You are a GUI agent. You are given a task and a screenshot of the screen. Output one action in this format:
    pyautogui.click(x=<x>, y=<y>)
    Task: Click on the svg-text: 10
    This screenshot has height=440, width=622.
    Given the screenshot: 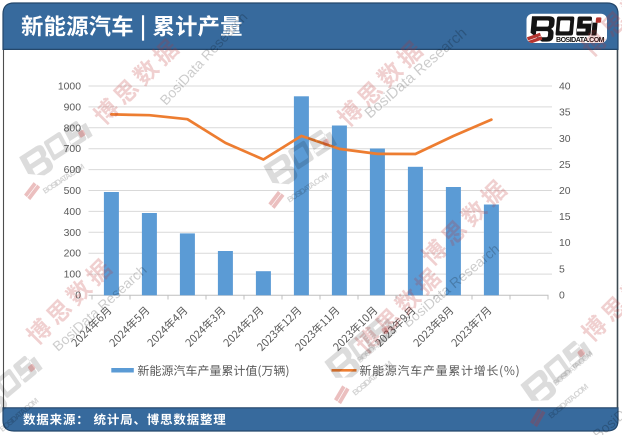 What is the action you would take?
    pyautogui.click(x=565, y=243)
    